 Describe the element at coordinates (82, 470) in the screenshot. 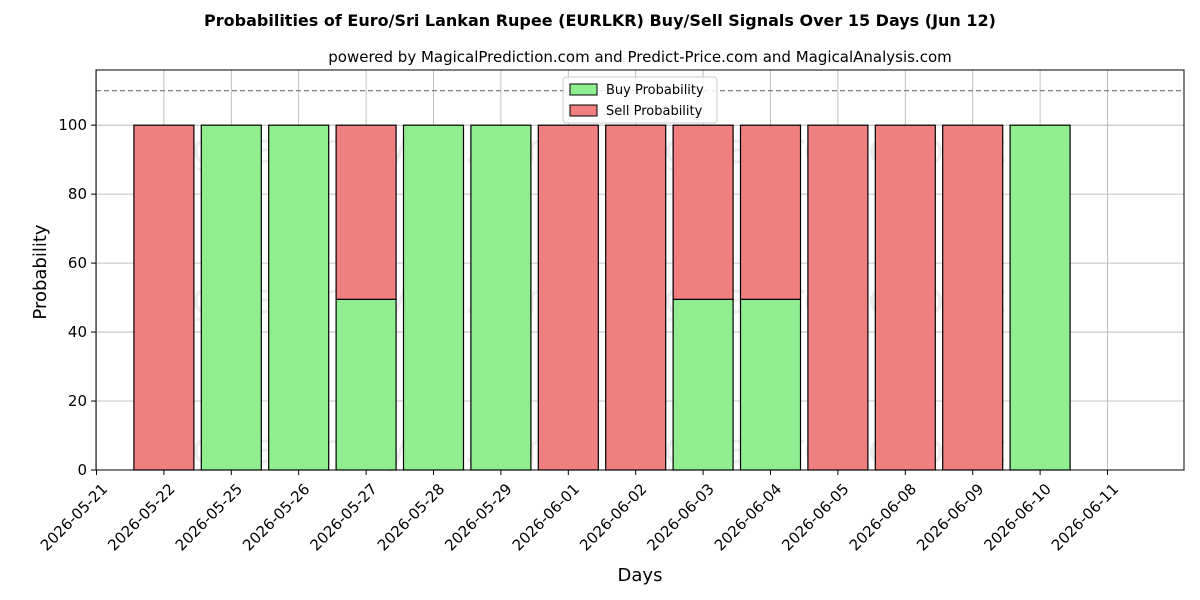

I see `y-tick-label: 0` at that location.